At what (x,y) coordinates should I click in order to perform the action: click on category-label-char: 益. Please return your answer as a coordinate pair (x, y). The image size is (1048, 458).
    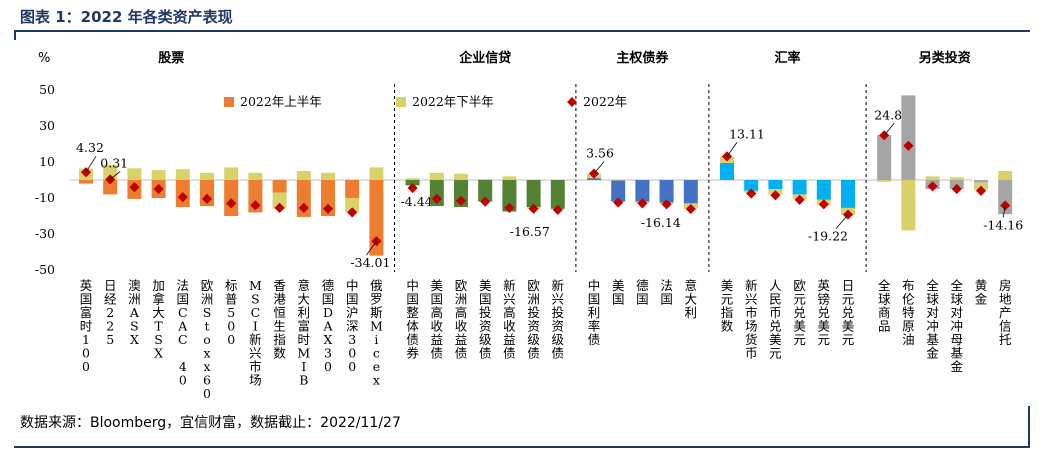
    Looking at the image, I should click on (437, 339).